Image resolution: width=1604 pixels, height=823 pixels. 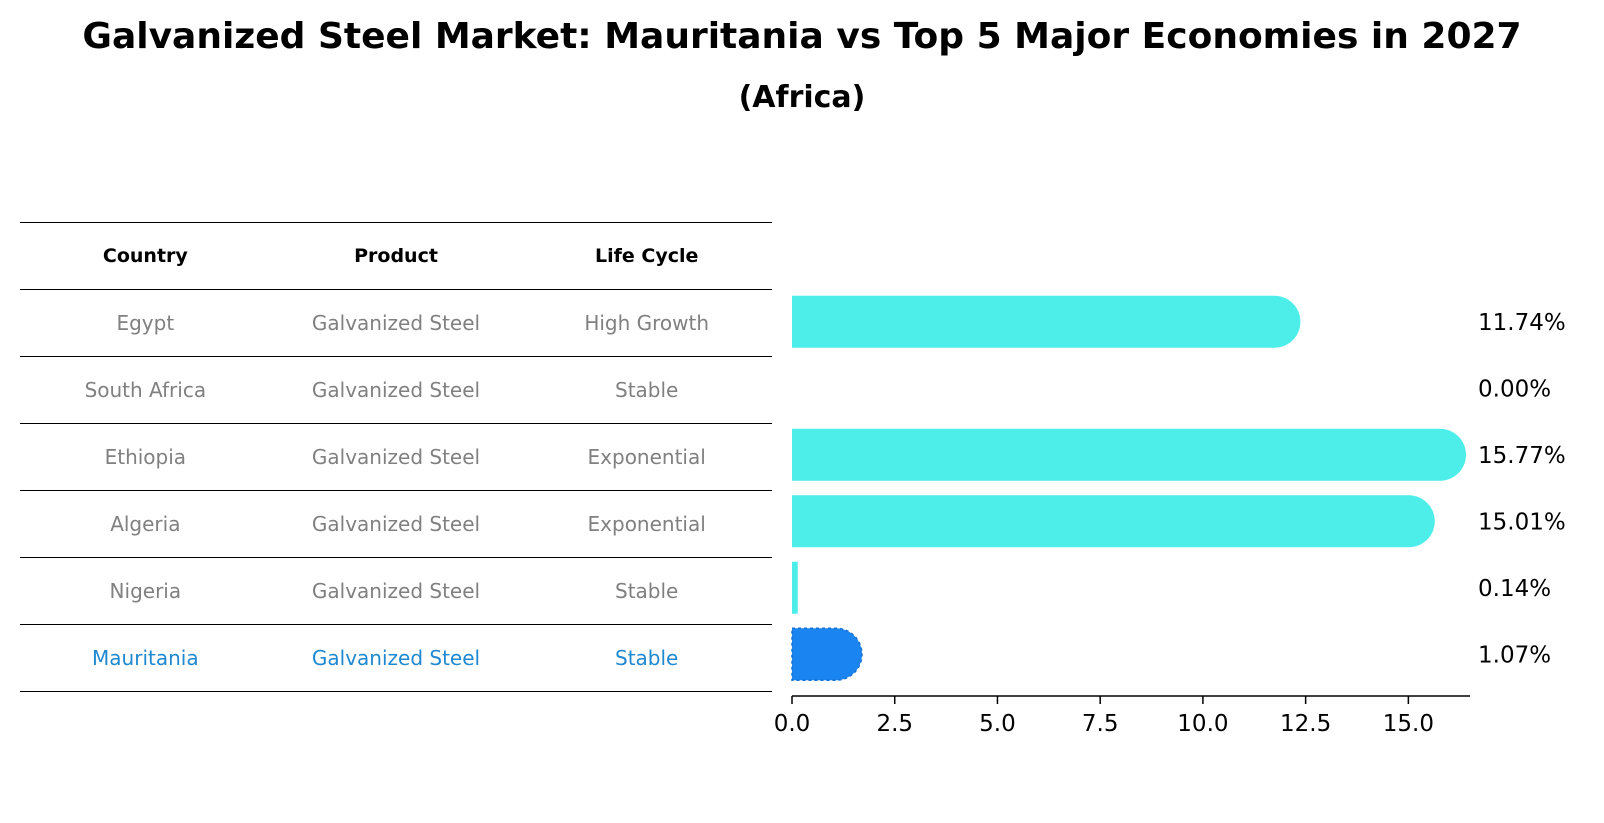 I want to click on value-label: 15.01%, so click(x=1522, y=522).